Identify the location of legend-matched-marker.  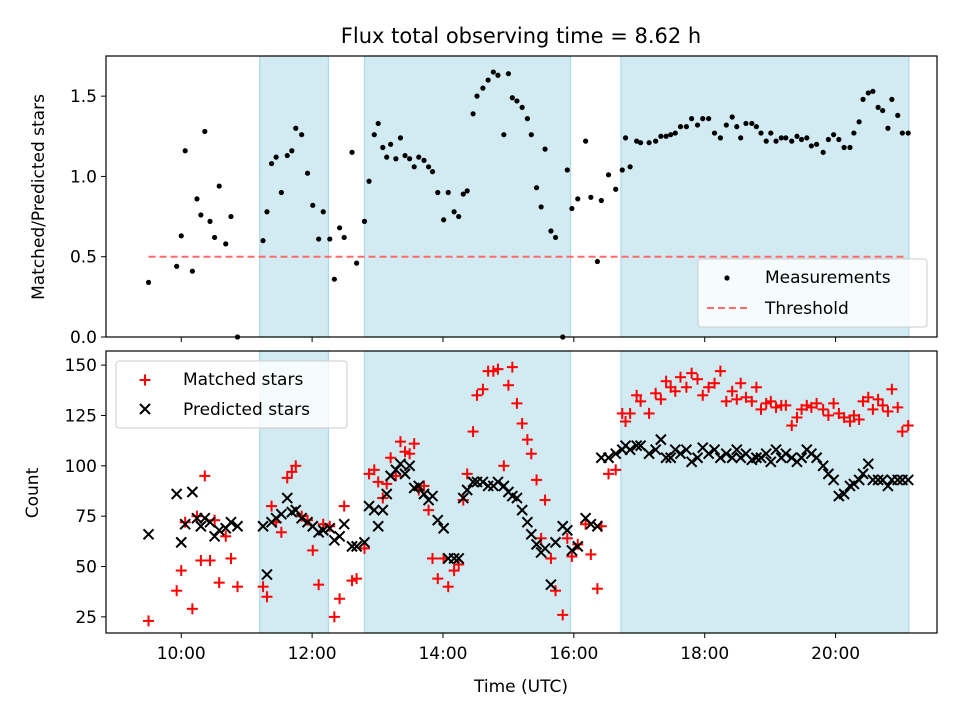
(145, 380).